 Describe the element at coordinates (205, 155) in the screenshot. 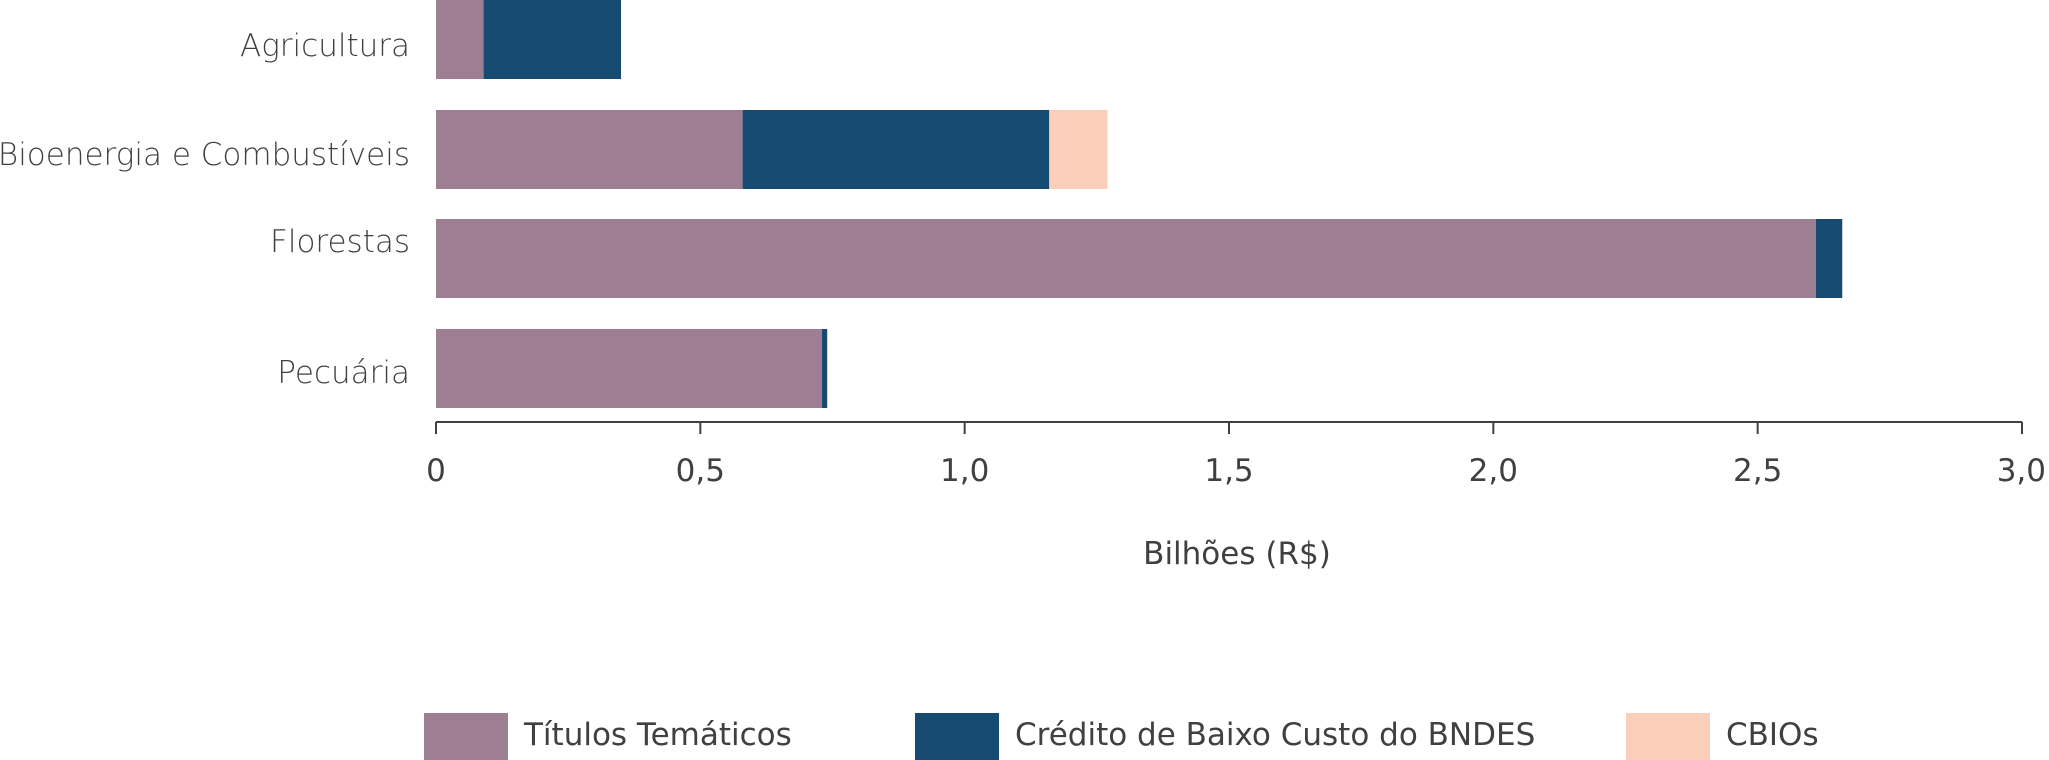

I see `category-label-bioenergia: Bioenergia e Combustíveis` at that location.